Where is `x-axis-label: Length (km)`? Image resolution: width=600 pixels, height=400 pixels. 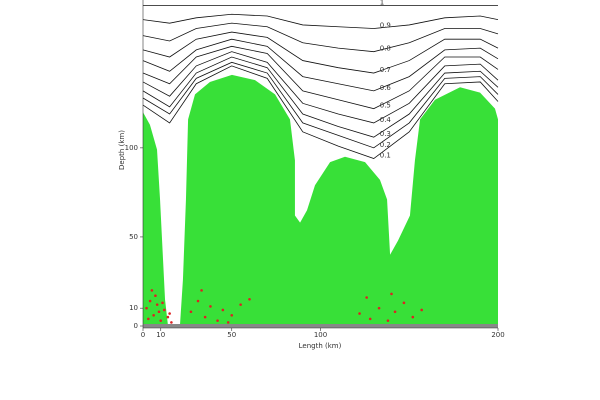
x-axis-label: Length (km) is located at coordinates (320, 346).